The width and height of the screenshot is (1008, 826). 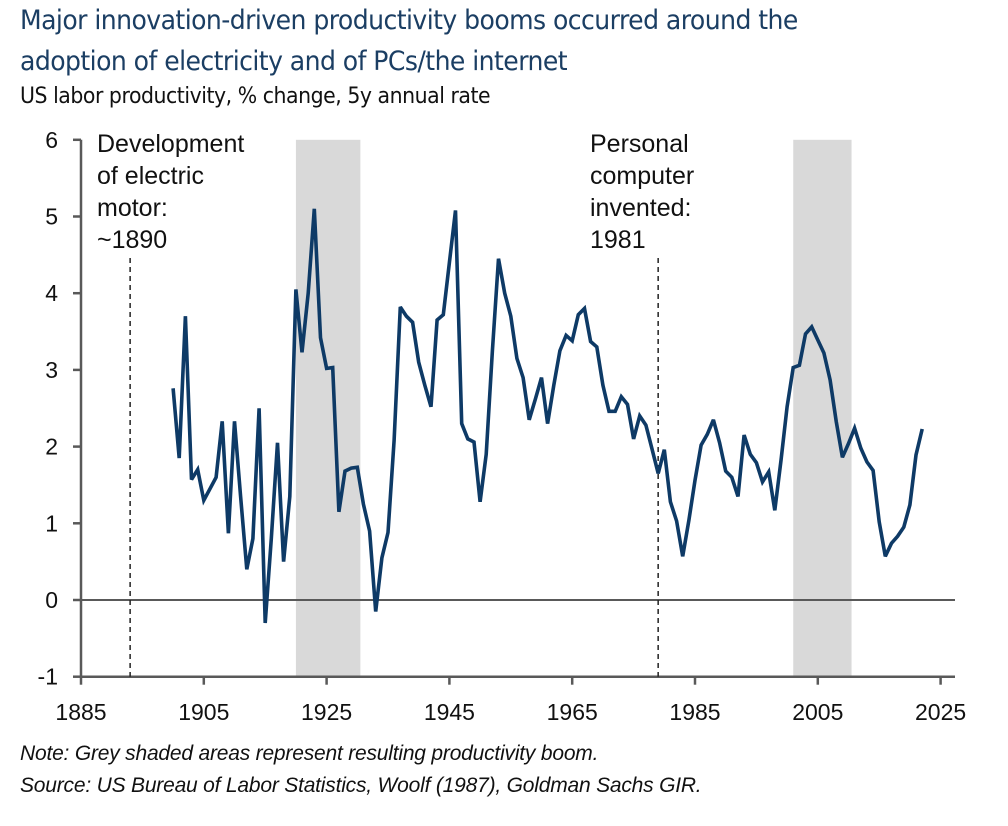 I want to click on y-tick-label: -1, so click(x=48, y=677).